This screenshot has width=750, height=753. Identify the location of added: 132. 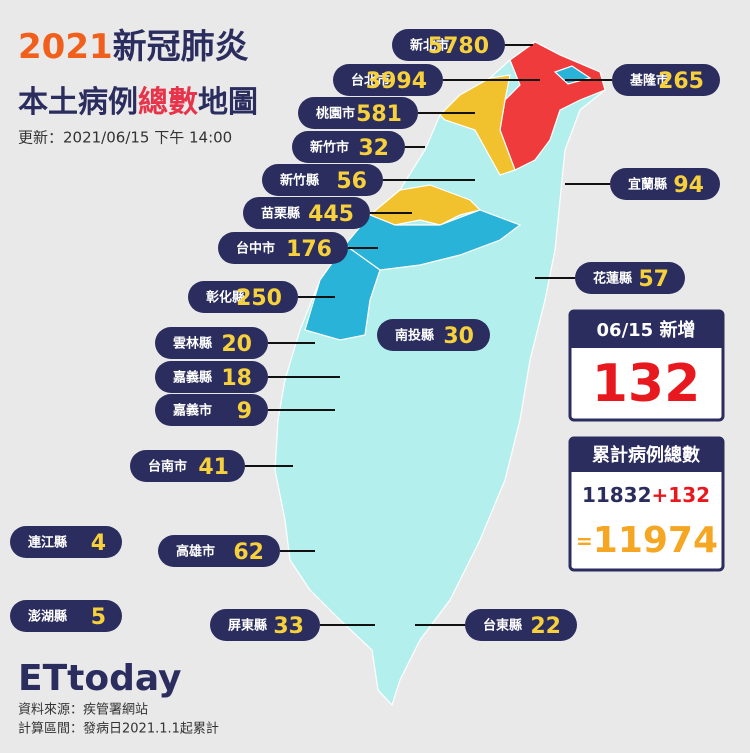
(689, 495).